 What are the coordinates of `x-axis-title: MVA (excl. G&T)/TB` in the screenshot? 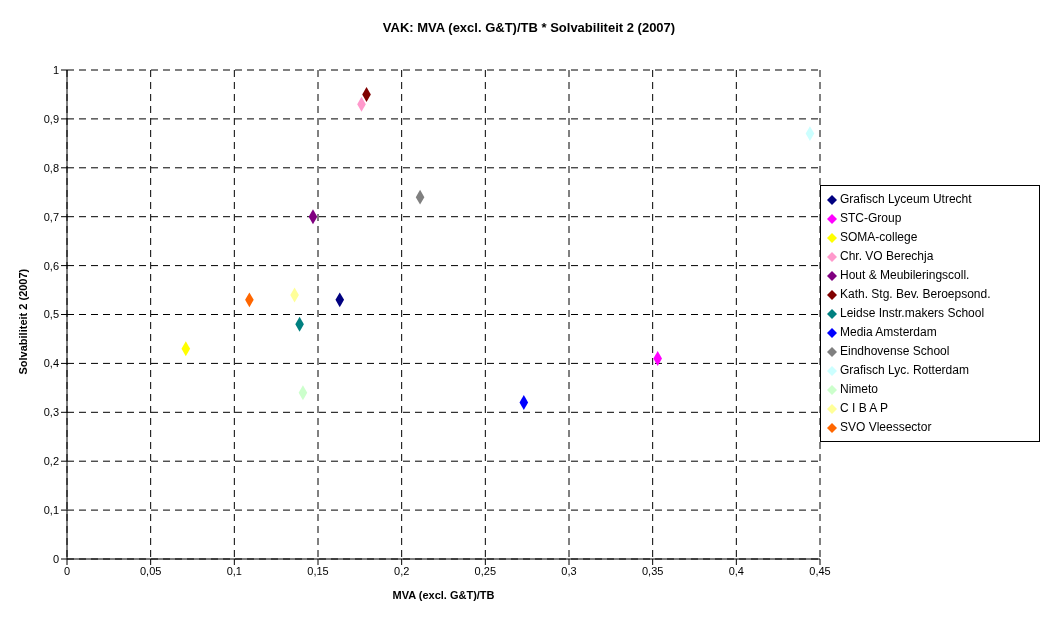 It's located at (443, 595).